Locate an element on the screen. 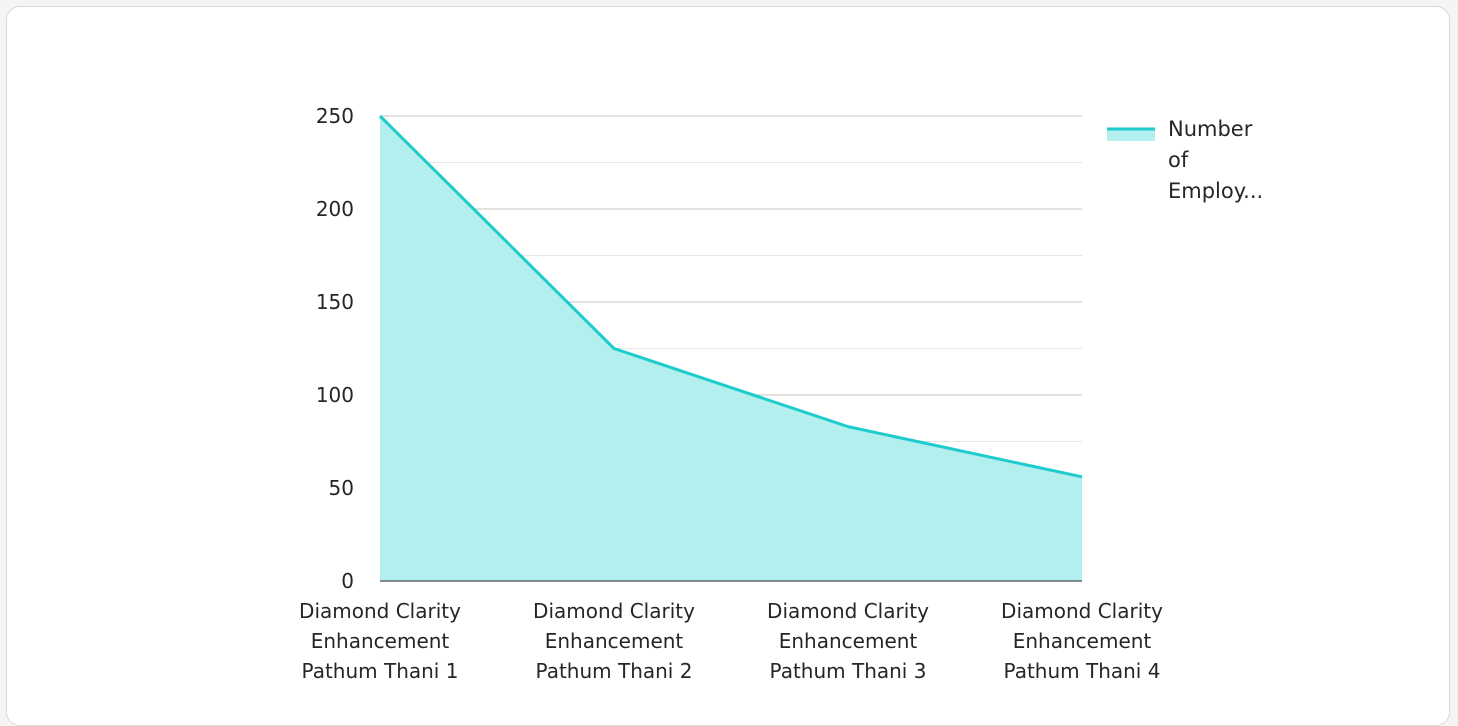 The height and width of the screenshot is (726, 1458). y-axis-ticks: 0 50 100 150 200 250 is located at coordinates (335, 348).